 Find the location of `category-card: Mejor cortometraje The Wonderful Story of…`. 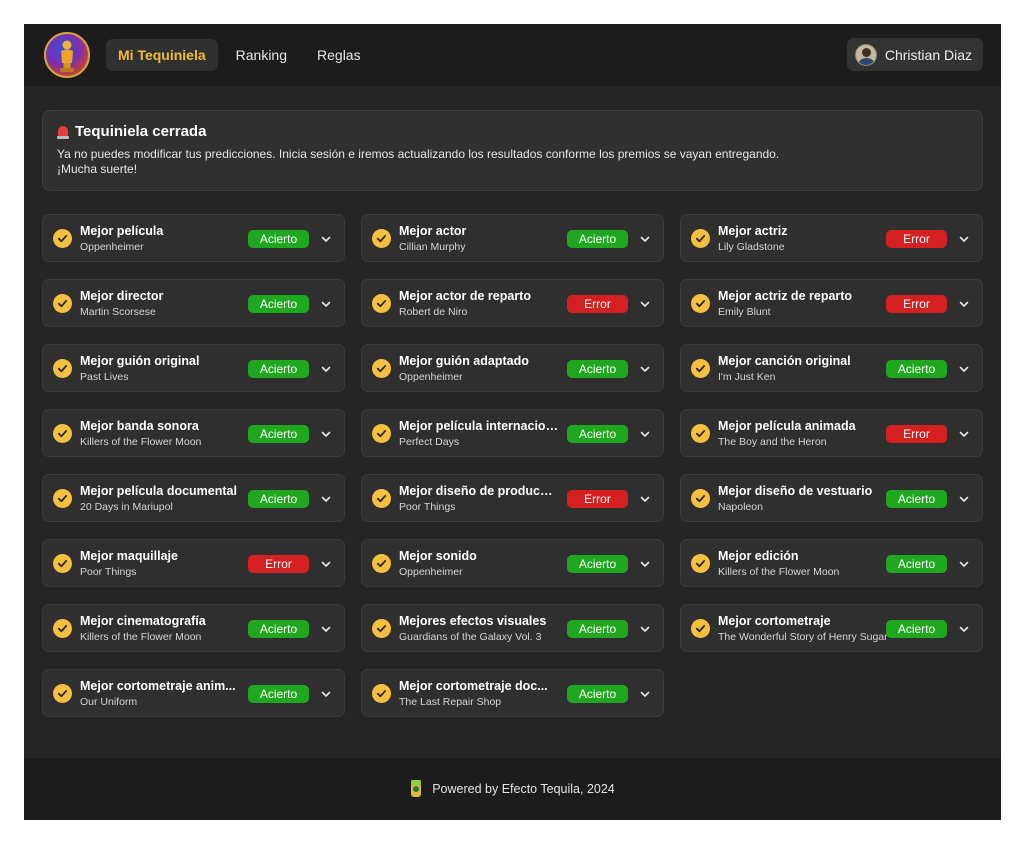

category-card: Mejor cortometraje The Wonderful Story of… is located at coordinates (831, 628).